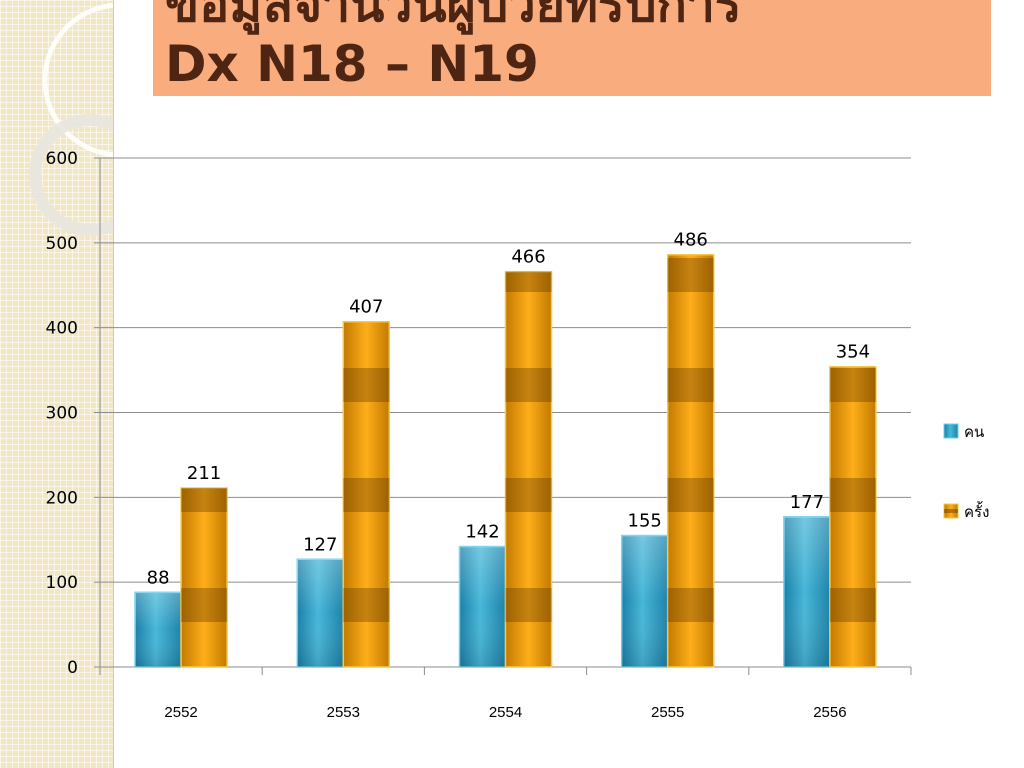 The height and width of the screenshot is (768, 1024). What do you see at coordinates (320, 544) in the screenshot?
I see `data-label: 127` at bounding box center [320, 544].